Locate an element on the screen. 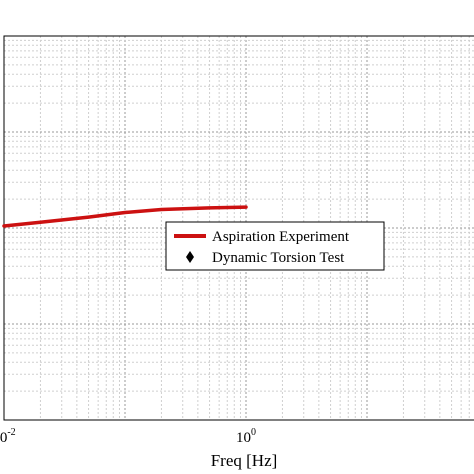 The height and width of the screenshot is (474, 474). series-layer is located at coordinates (125, 216).